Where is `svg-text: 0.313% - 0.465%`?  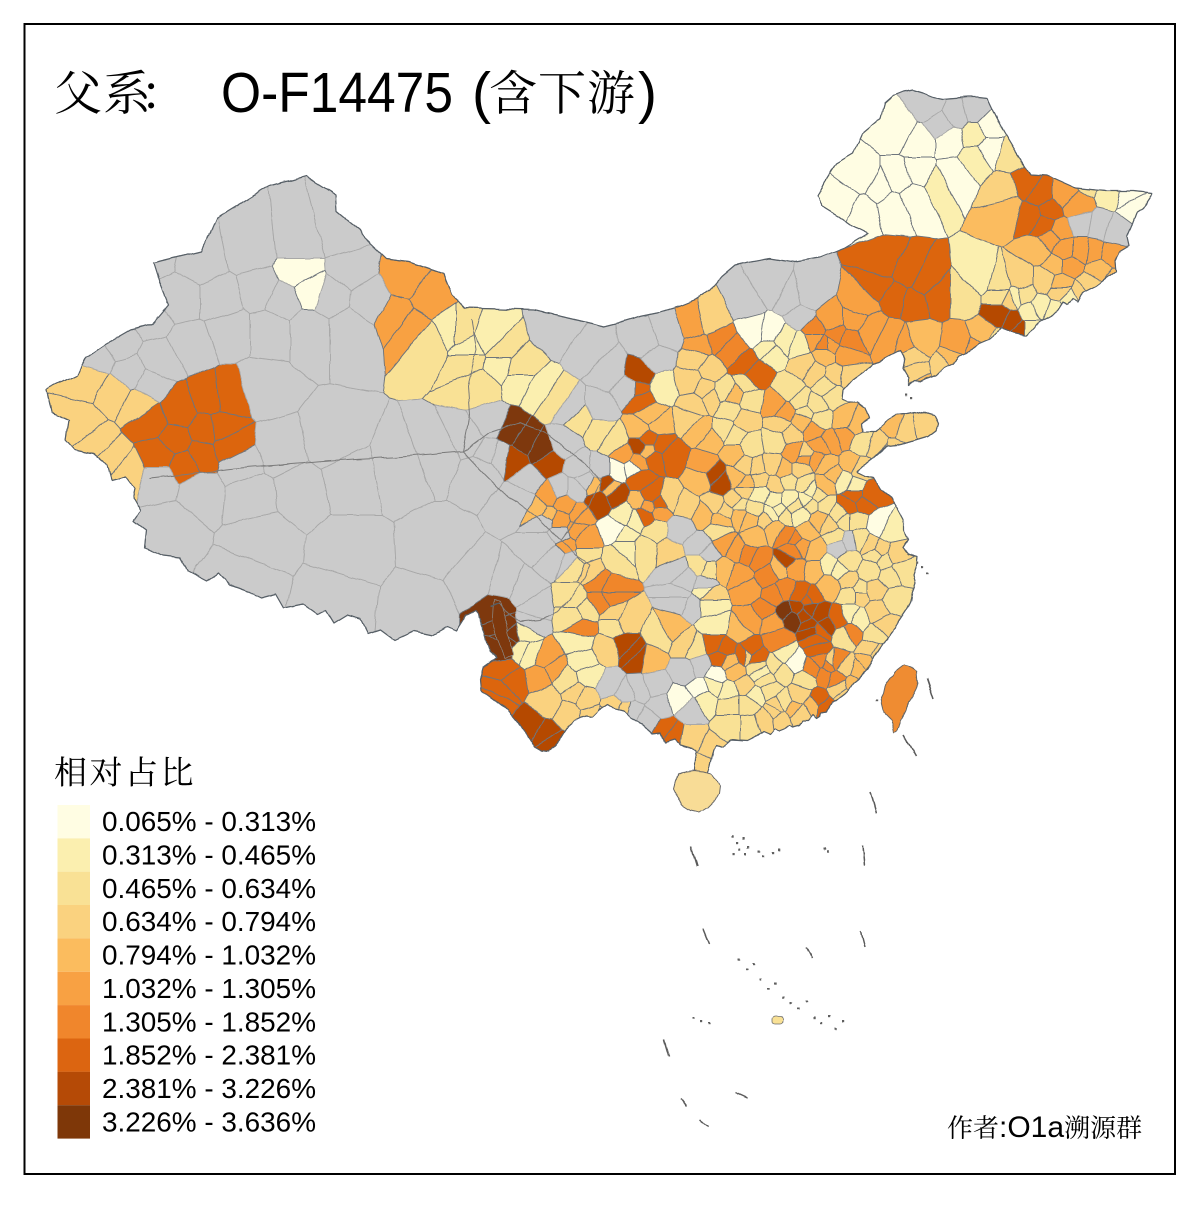
svg-text: 0.313% - 0.465% is located at coordinates (209, 855).